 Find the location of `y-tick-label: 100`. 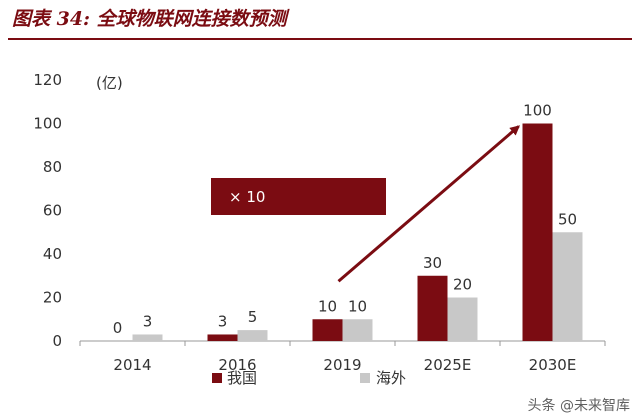

y-tick-label: 100 is located at coordinates (47, 124).